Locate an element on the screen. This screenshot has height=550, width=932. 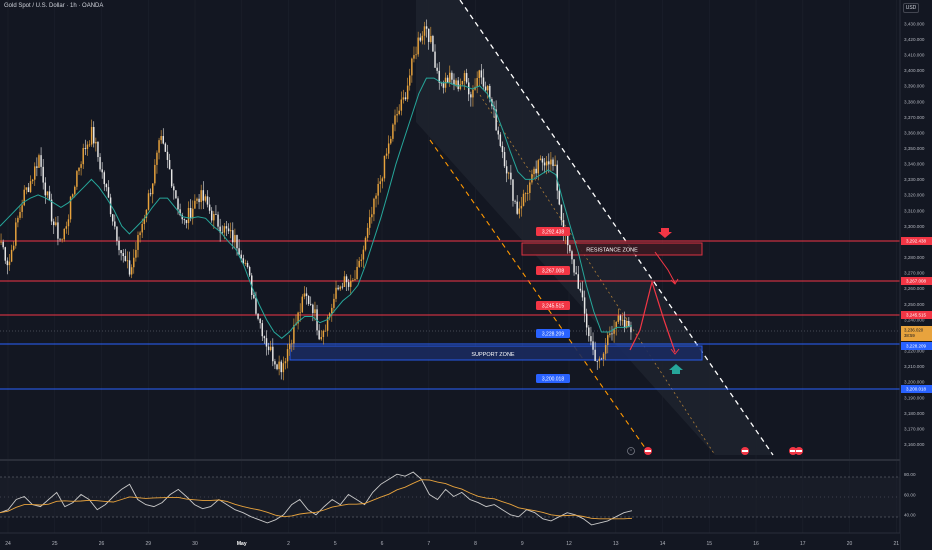
price-tick-label: 3,330.000 is located at coordinates (914, 179).